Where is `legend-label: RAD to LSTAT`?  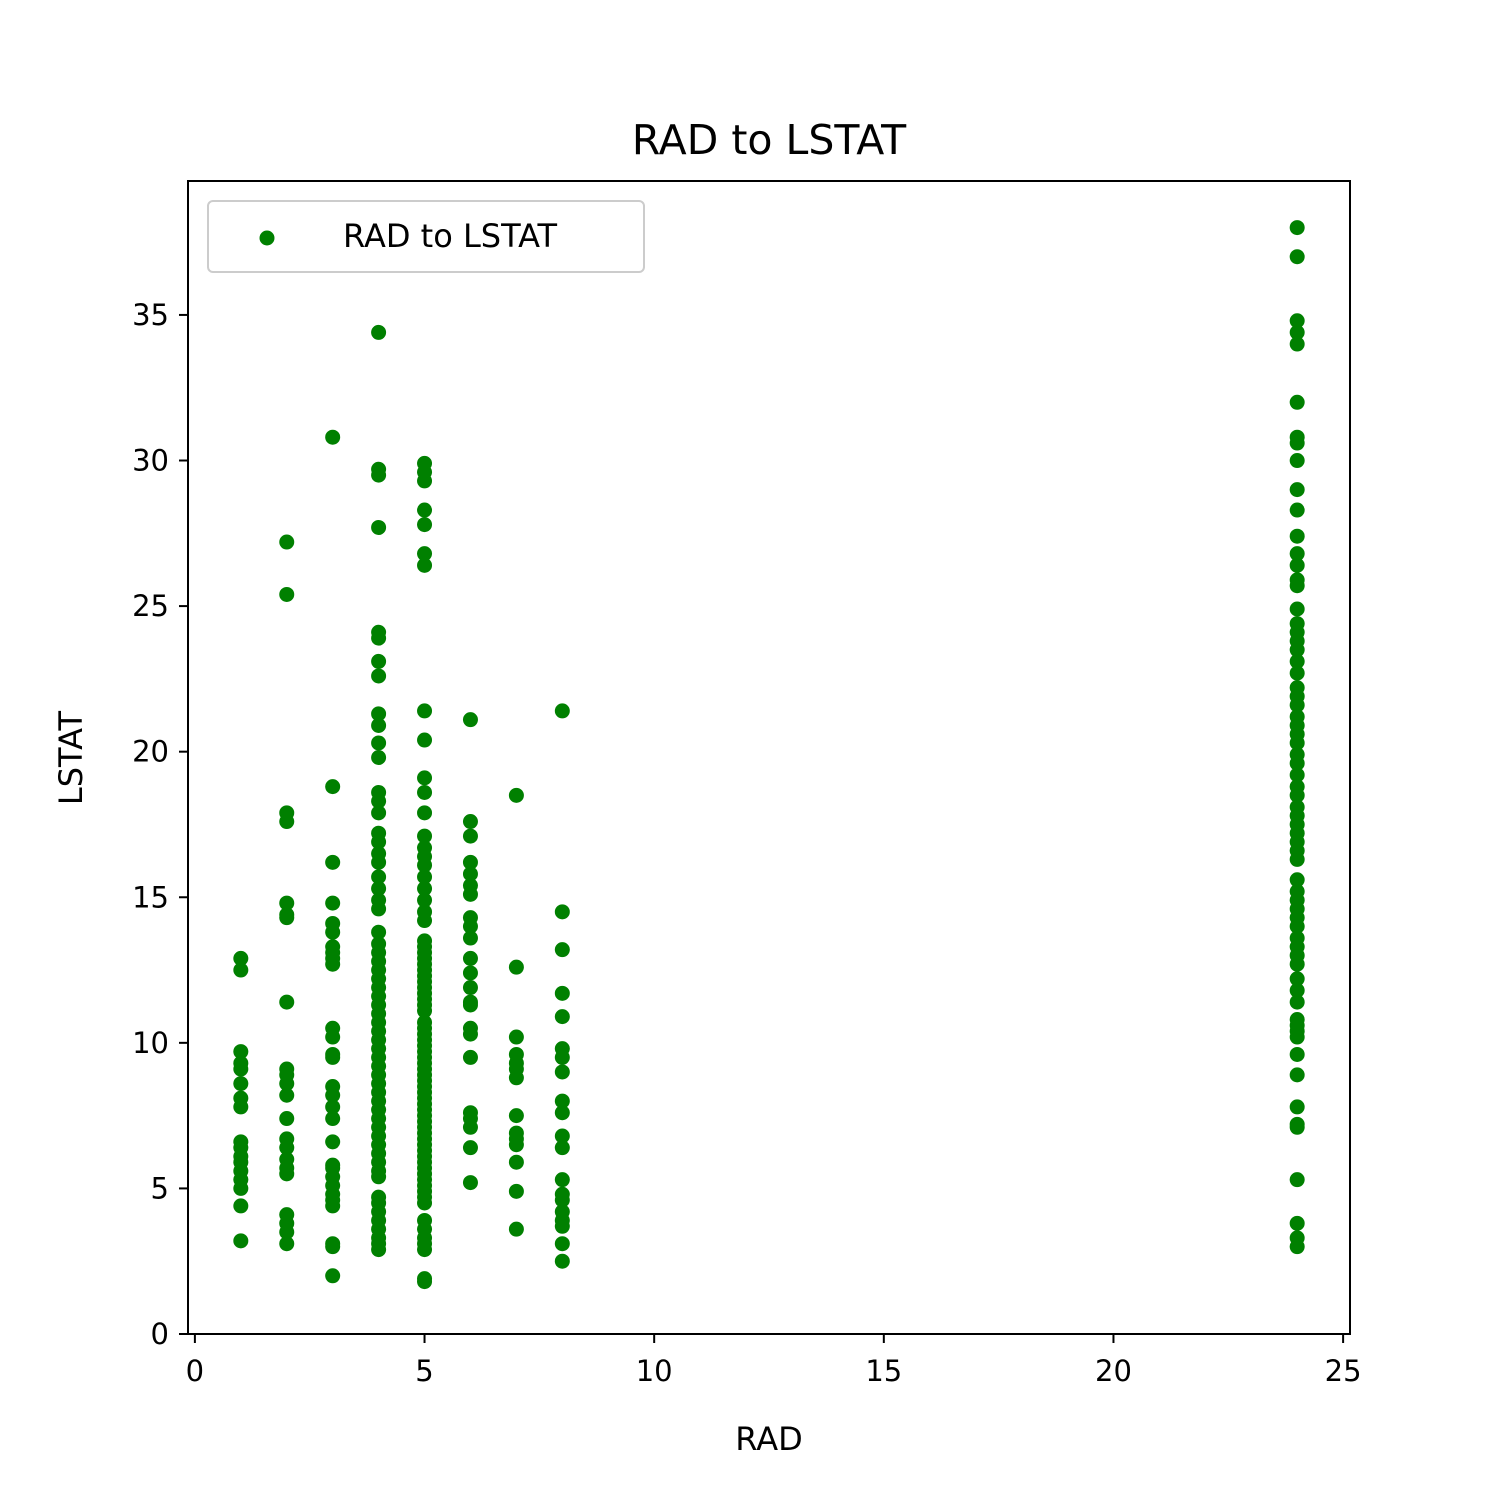
legend-label: RAD to LSTAT is located at coordinates (450, 236).